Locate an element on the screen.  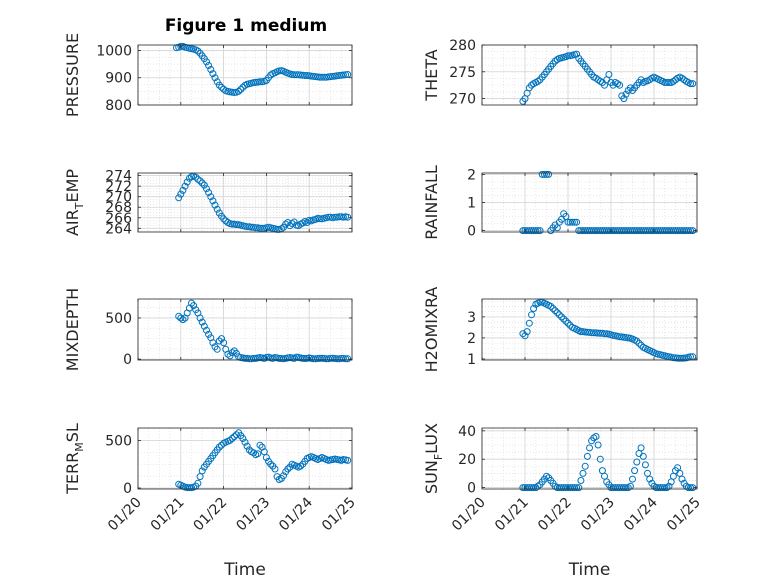
ytick-label: 800 is located at coordinates (118, 106).